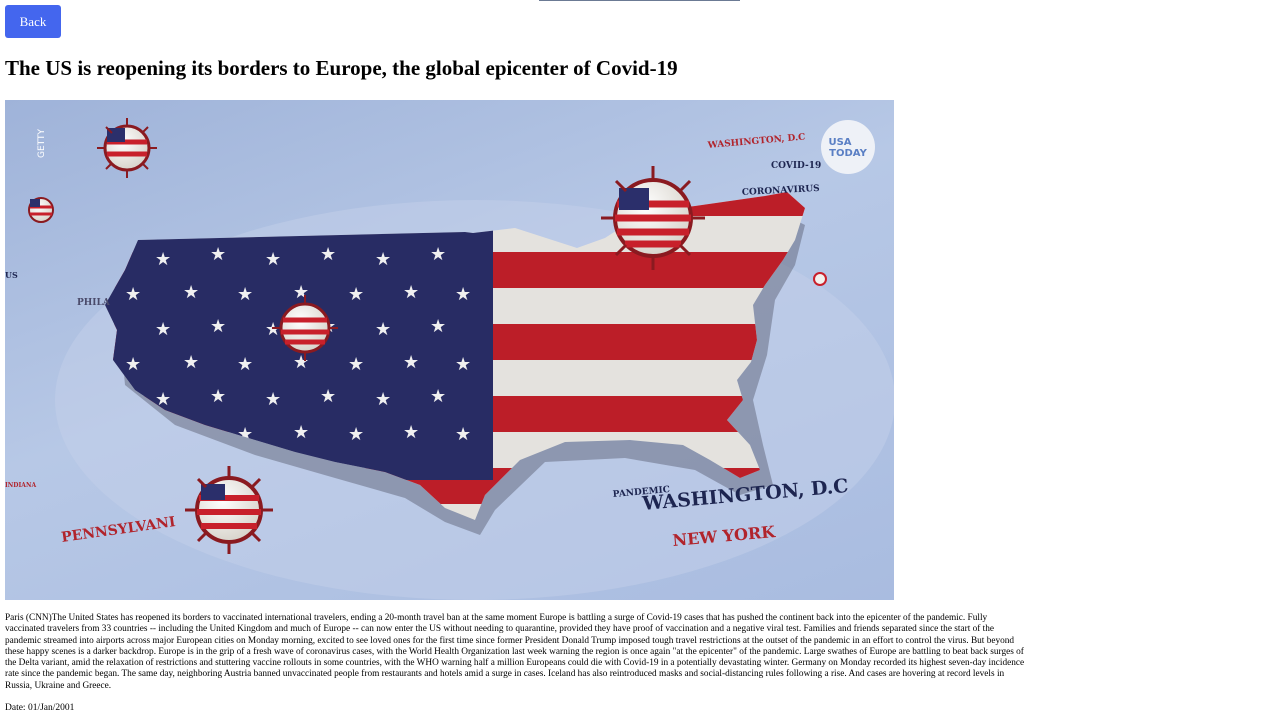  What do you see at coordinates (118, 530) in the screenshot?
I see `map-label: PENNSYLVANI` at bounding box center [118, 530].